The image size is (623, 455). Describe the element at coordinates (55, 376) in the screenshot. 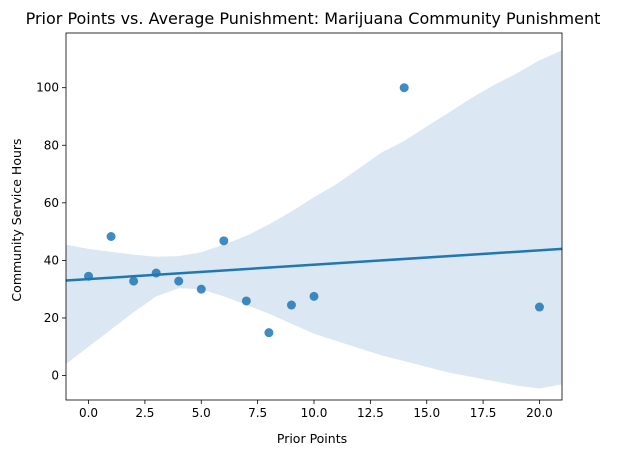

I see `y-tick-label: 0` at that location.